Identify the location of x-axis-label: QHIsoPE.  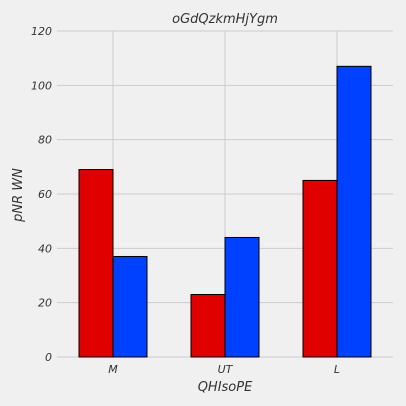
(225, 387).